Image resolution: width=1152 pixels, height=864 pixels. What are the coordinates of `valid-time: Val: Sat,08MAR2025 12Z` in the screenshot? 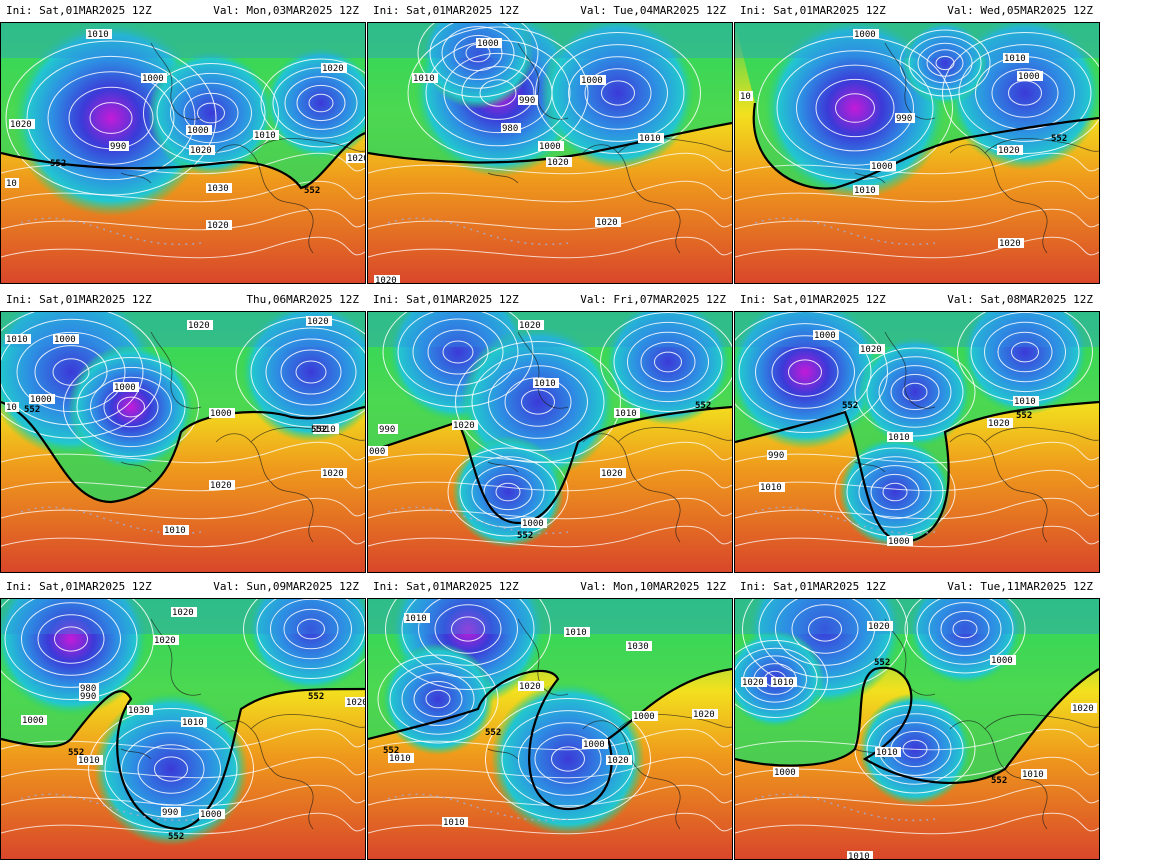 It's located at (1020, 299).